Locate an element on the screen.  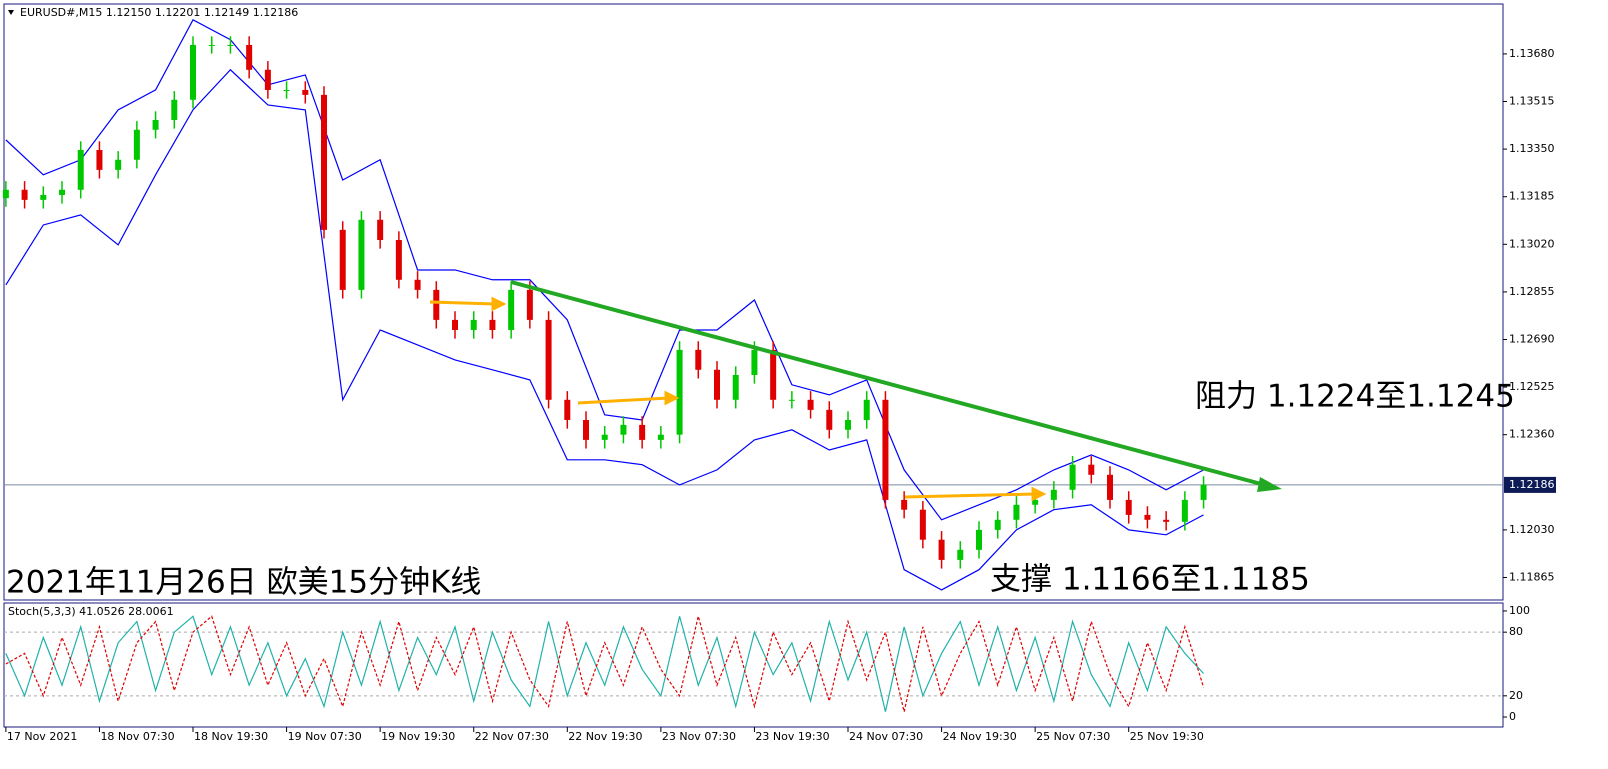
x-tick-label: 22 Nov 07:30 is located at coordinates (512, 736).